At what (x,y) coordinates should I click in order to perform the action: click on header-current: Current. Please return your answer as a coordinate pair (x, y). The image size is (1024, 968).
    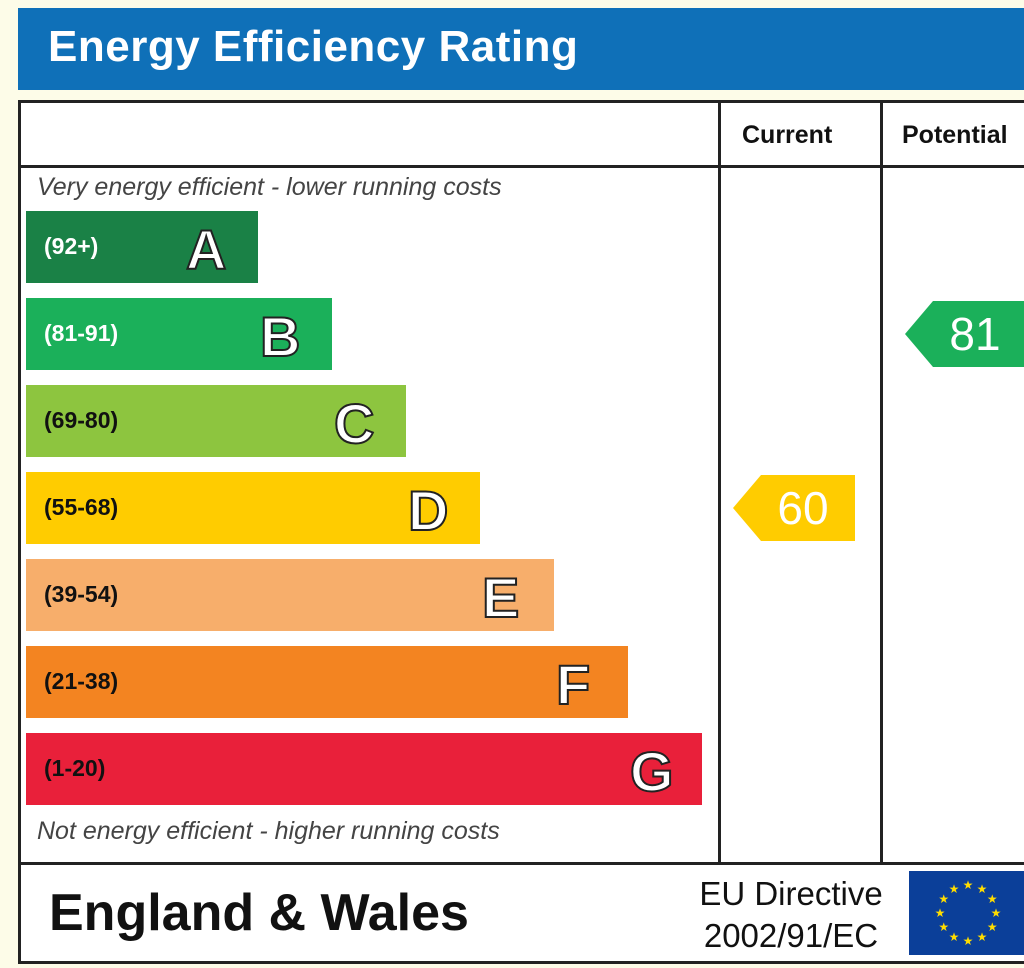
    Looking at the image, I should click on (787, 135).